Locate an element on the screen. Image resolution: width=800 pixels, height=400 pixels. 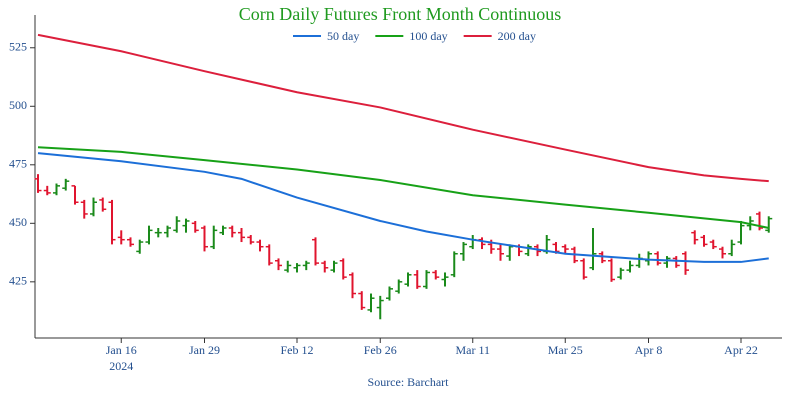
legend-label: 50 day is located at coordinates (343, 36).